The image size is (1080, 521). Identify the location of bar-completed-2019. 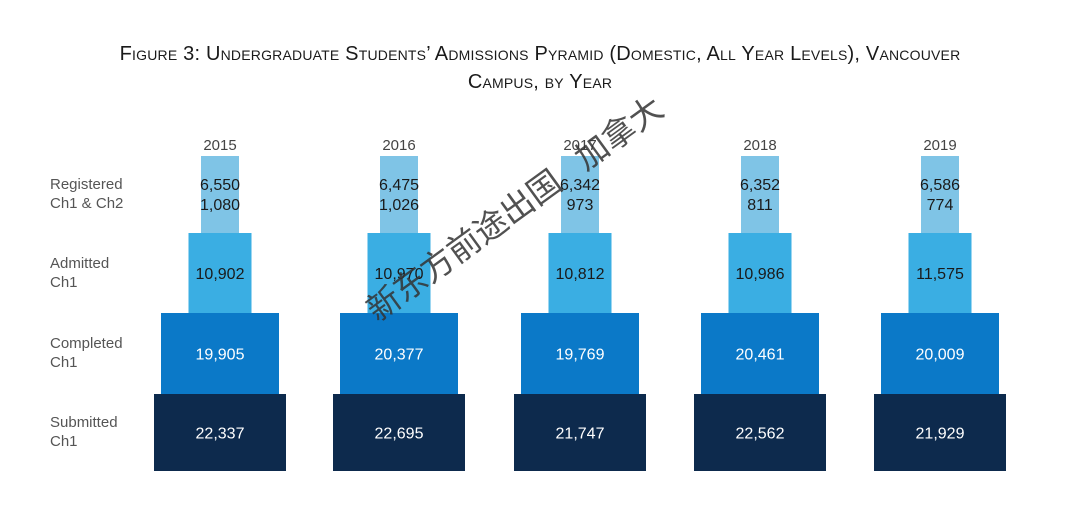
(940, 353).